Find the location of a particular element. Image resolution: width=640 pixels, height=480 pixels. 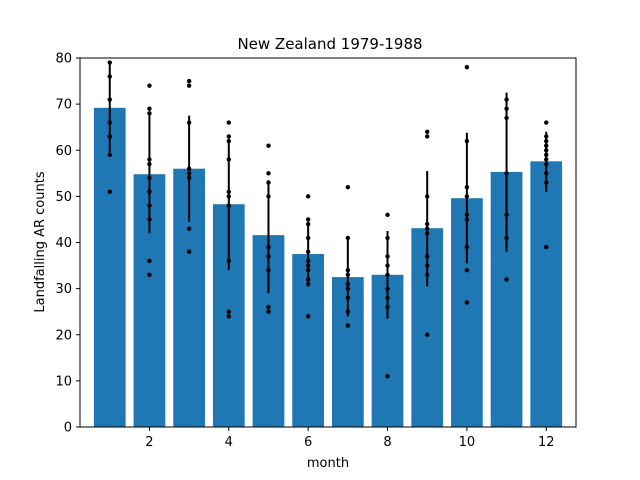

y-tick-label: 80 is located at coordinates (63, 59).